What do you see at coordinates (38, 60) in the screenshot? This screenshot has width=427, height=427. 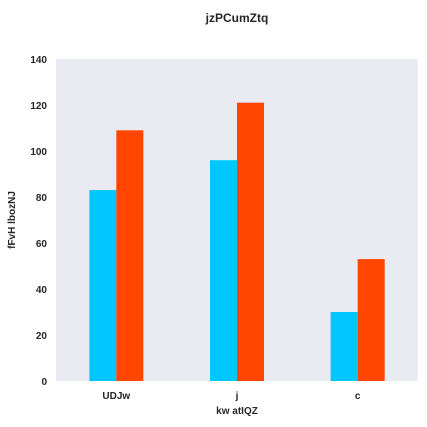 I see `y-tick-label: 140` at bounding box center [38, 60].